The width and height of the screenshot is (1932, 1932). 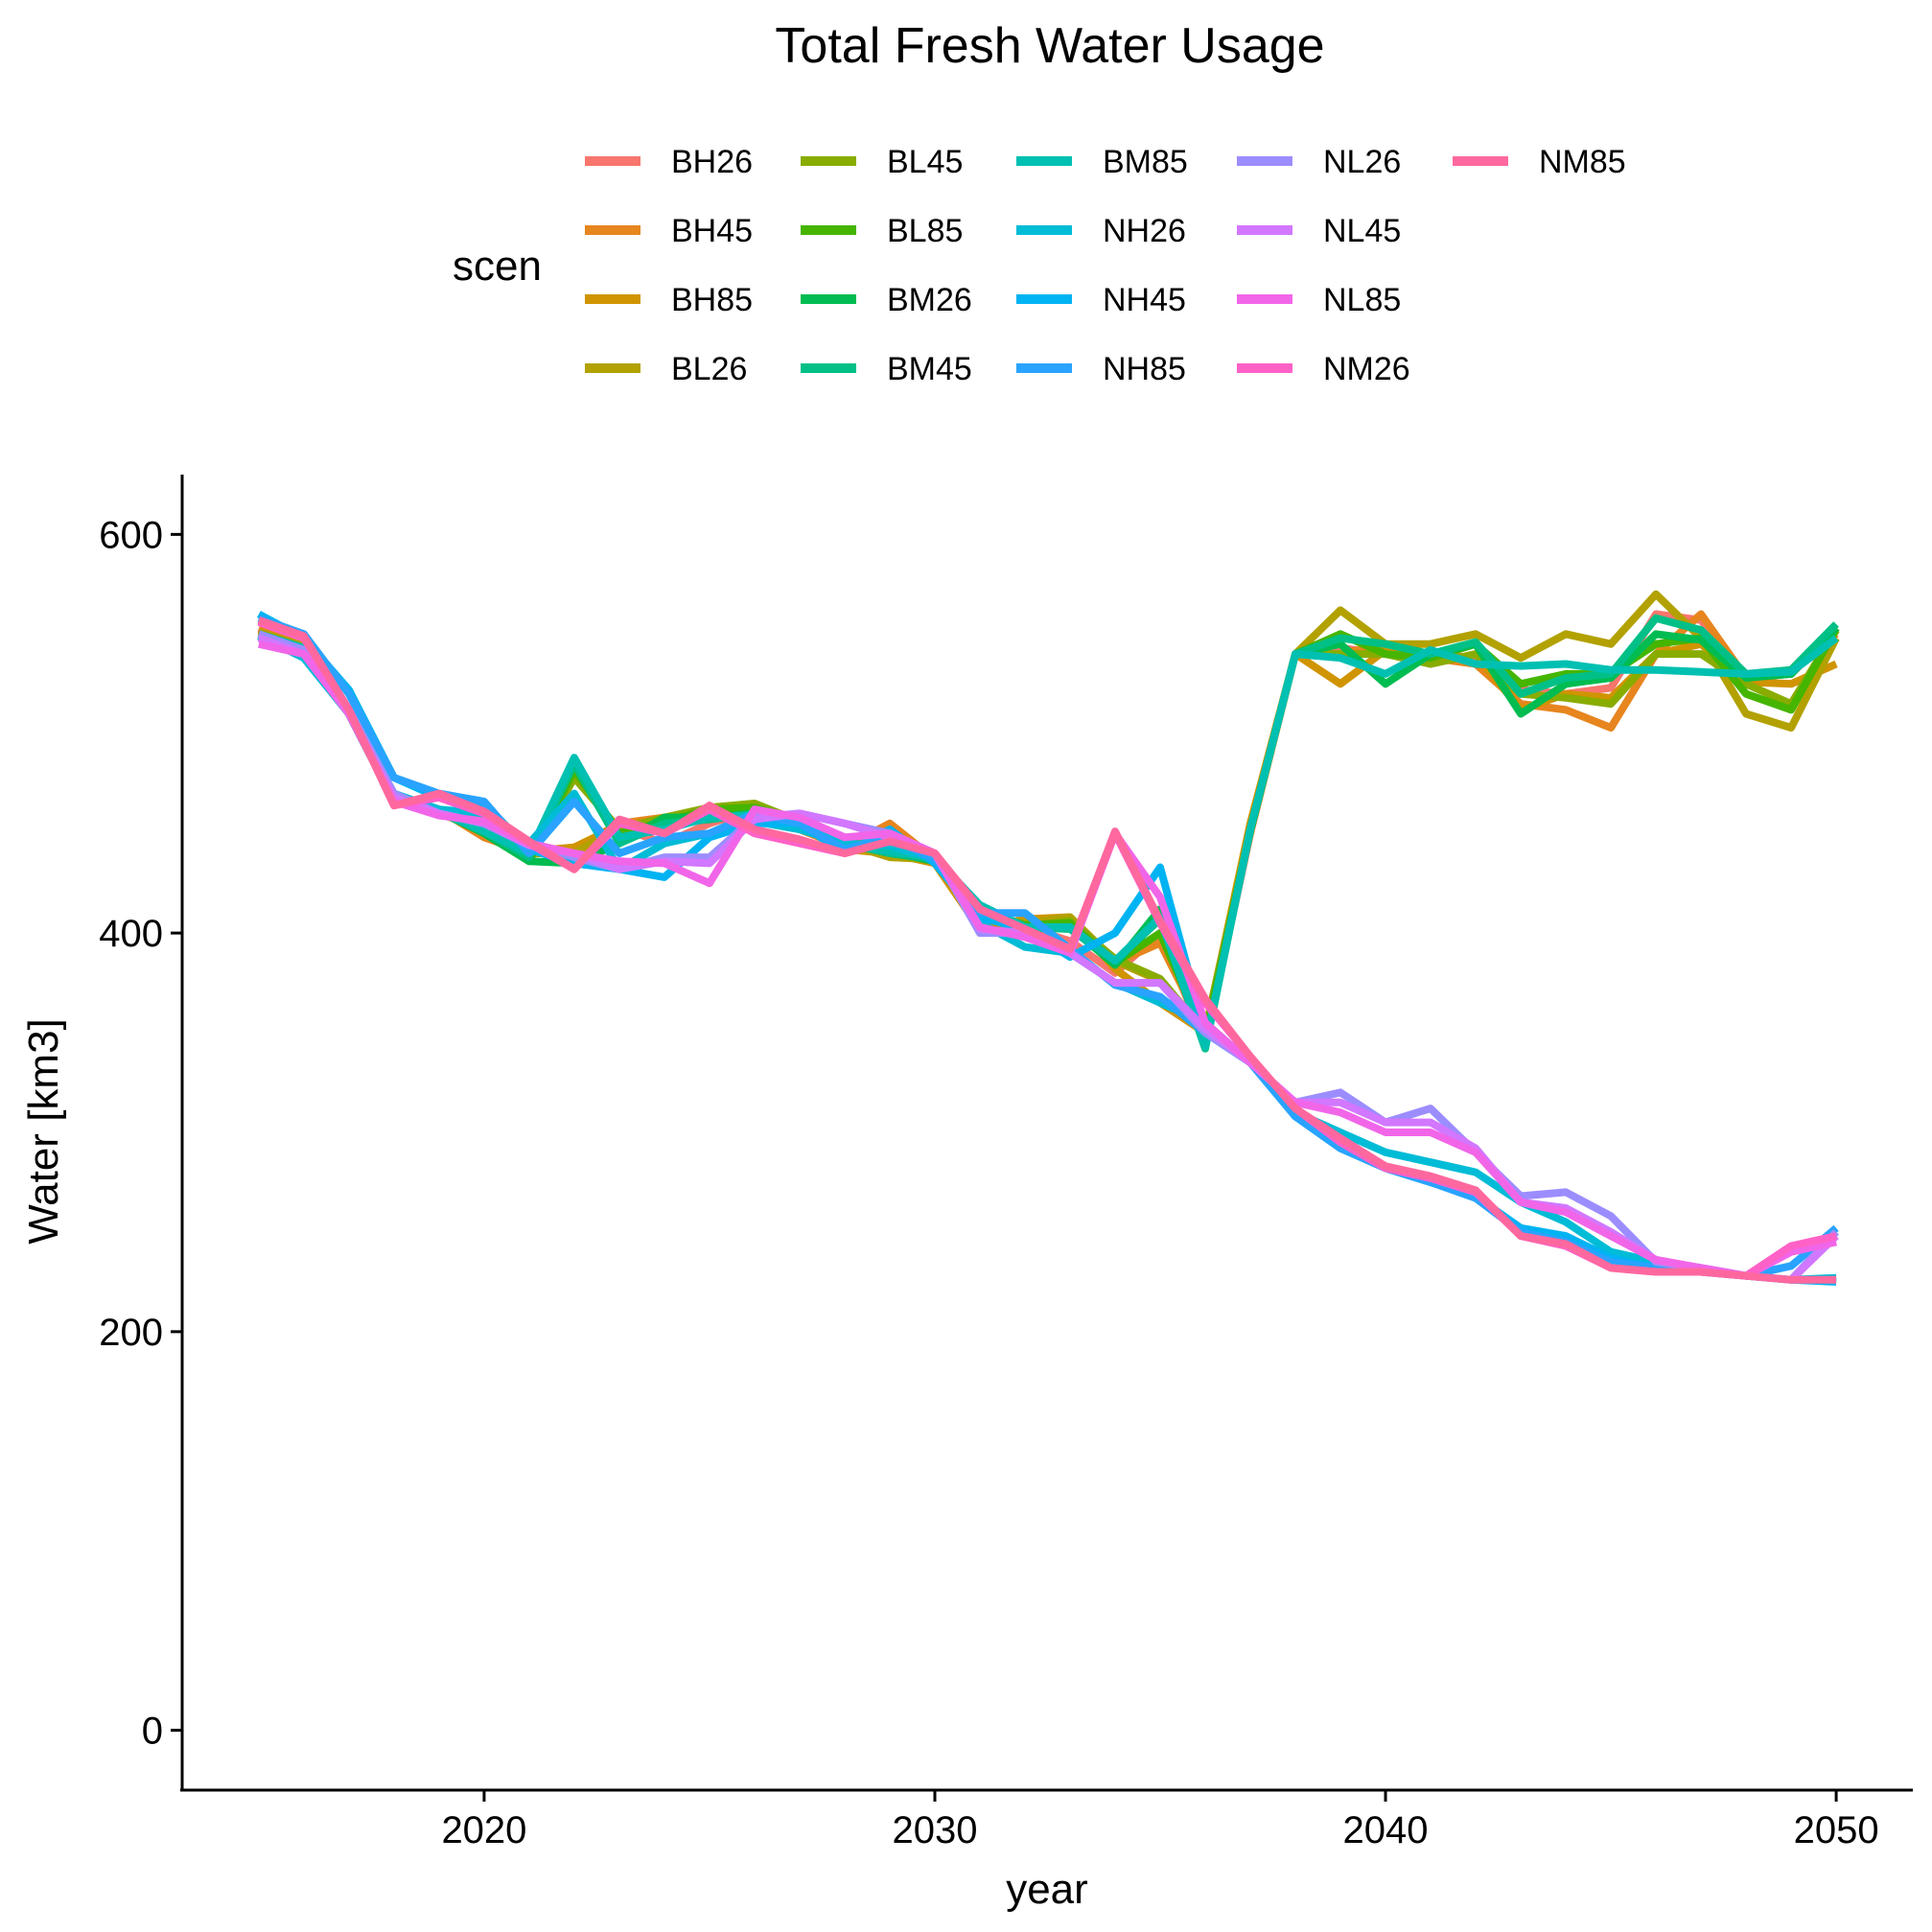 What do you see at coordinates (1144, 231) in the screenshot?
I see `legend-label: NH26` at bounding box center [1144, 231].